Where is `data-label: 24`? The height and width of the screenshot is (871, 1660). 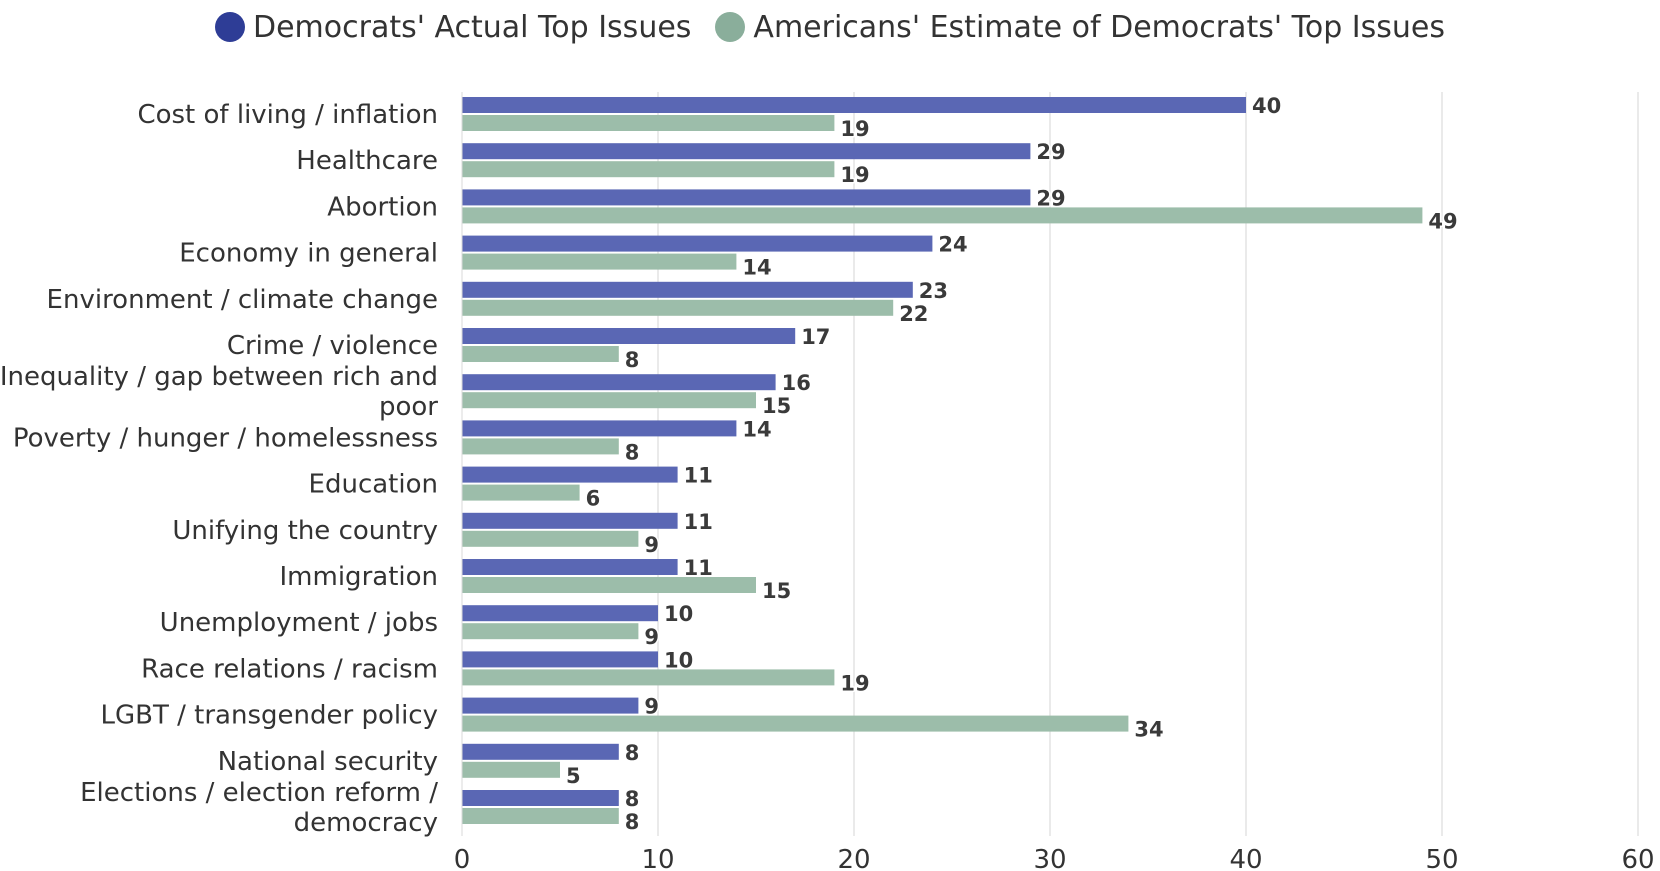 data-label: 24 is located at coordinates (952, 245).